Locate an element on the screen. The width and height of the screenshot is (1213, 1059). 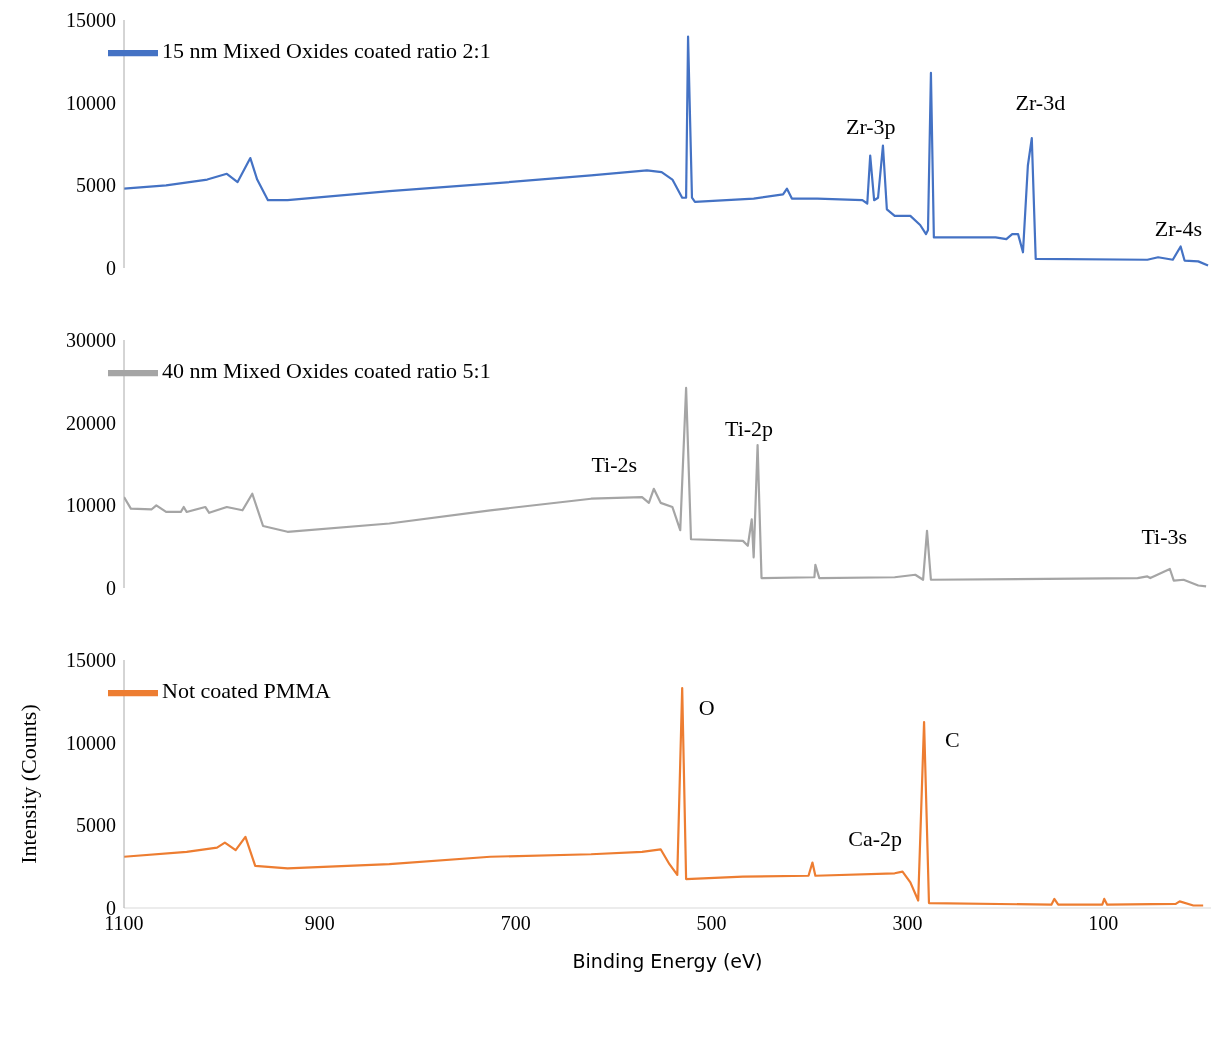
annotation: Zr-3p is located at coordinates (870, 127).